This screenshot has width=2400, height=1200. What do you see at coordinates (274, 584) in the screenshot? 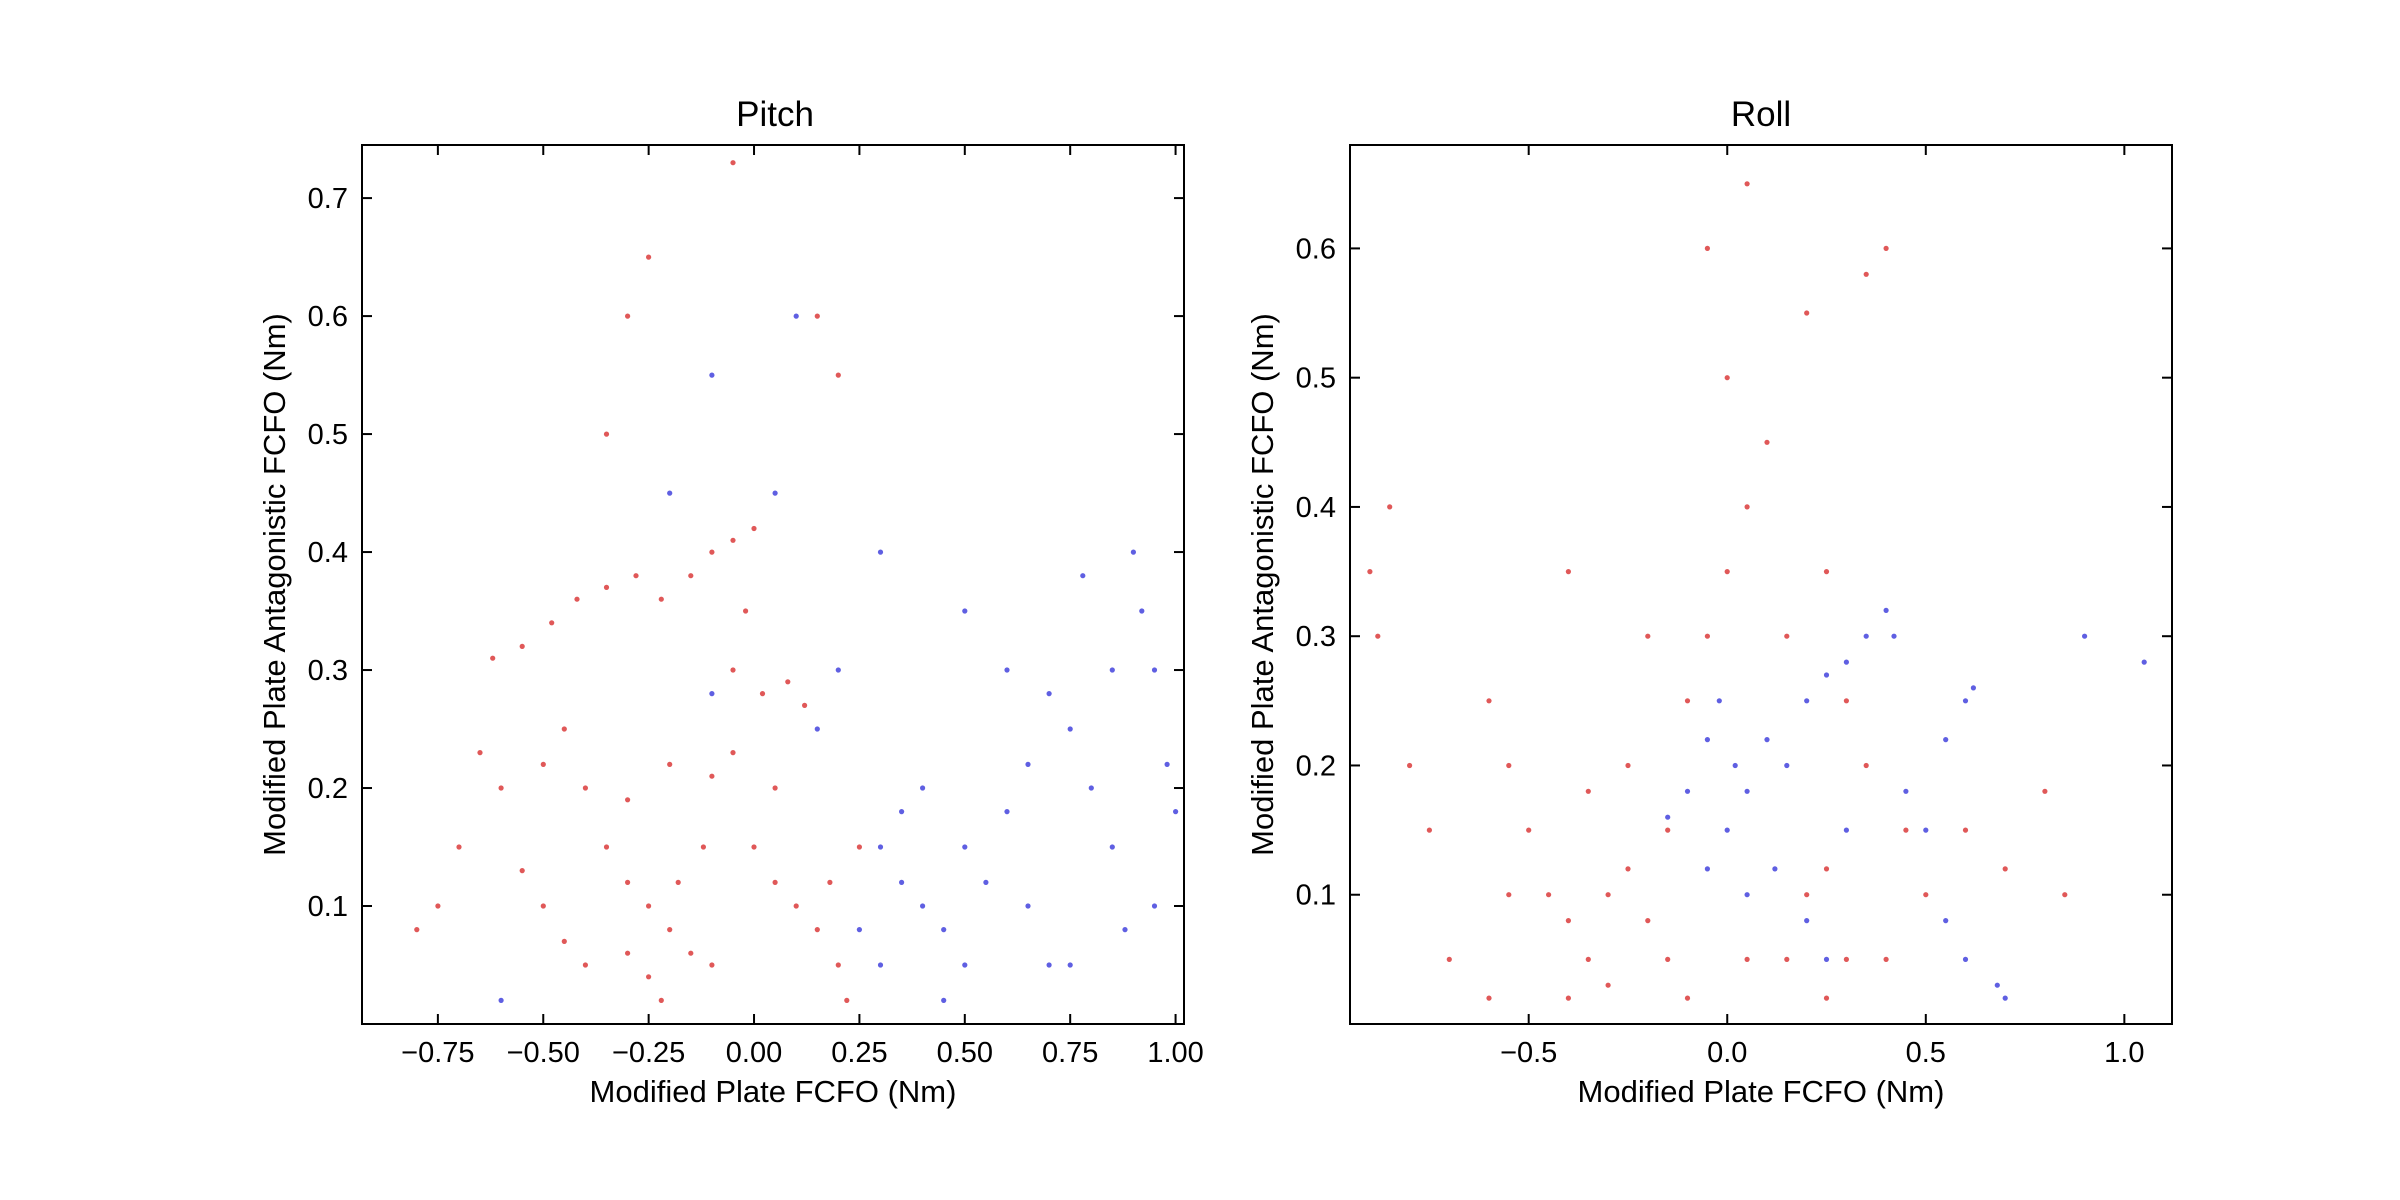
I see `y-axis-label: Modified Plate Antagonistic FCFO (Nm)` at bounding box center [274, 584].